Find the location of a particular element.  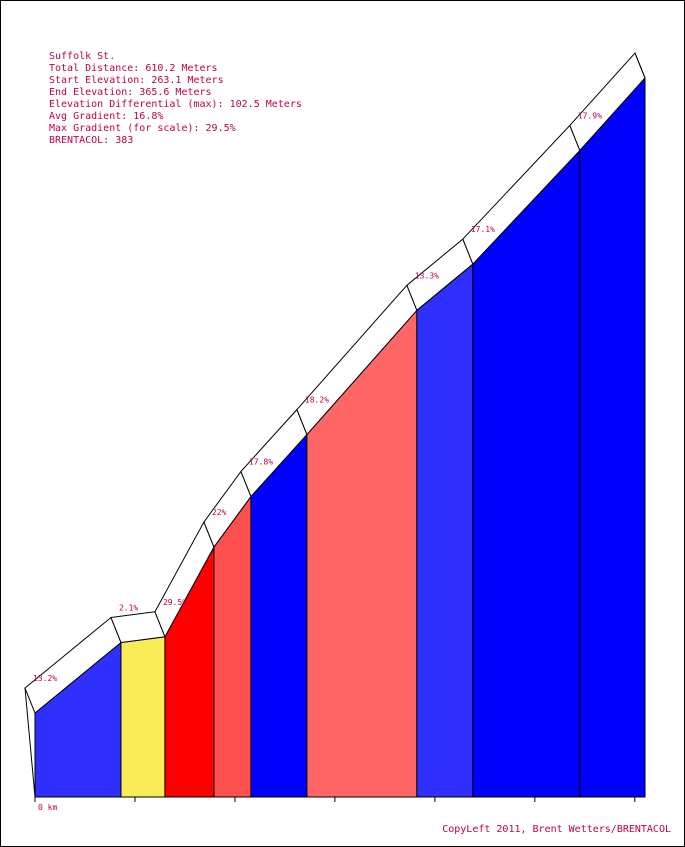

gradient-label: 17.1% is located at coordinates (483, 229).